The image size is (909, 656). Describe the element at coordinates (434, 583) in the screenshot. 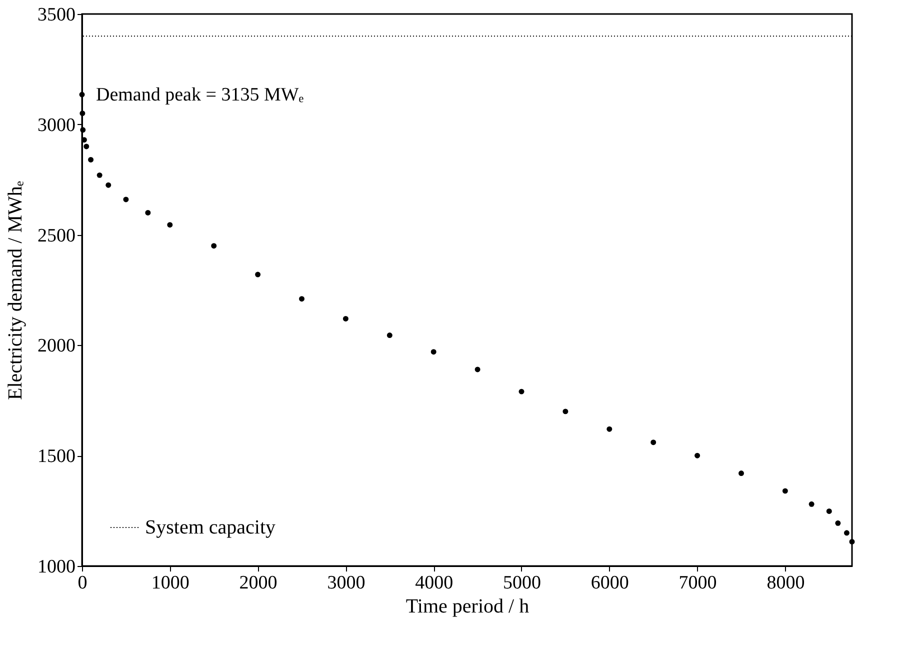

I see `x-tick-label: 4000` at that location.